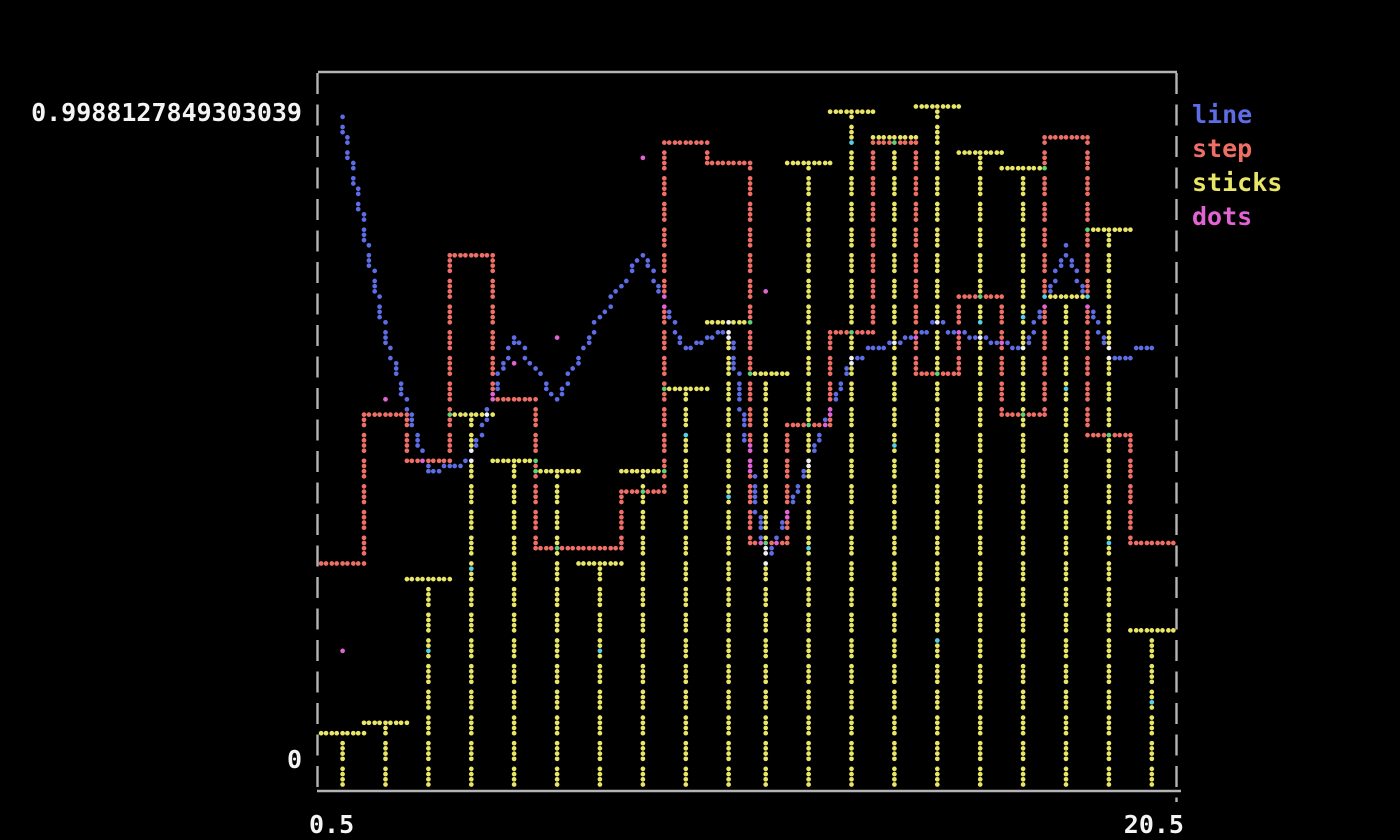  I want to click on legend-item-sticks: sticks, so click(1237, 182).